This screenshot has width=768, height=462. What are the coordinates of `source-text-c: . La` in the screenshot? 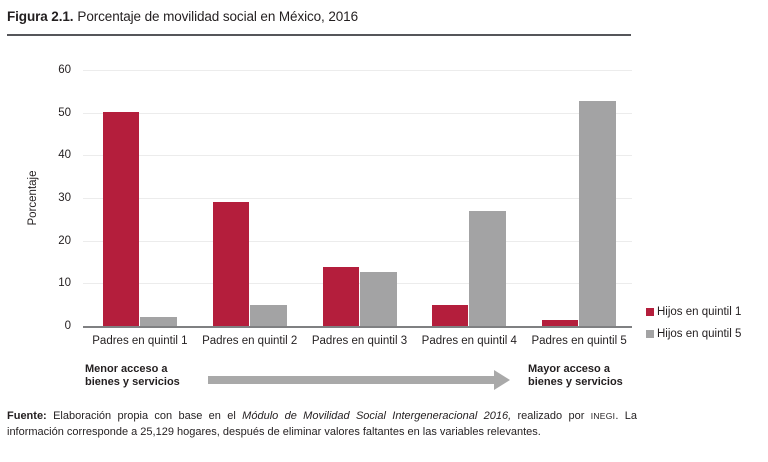 It's located at (626, 416).